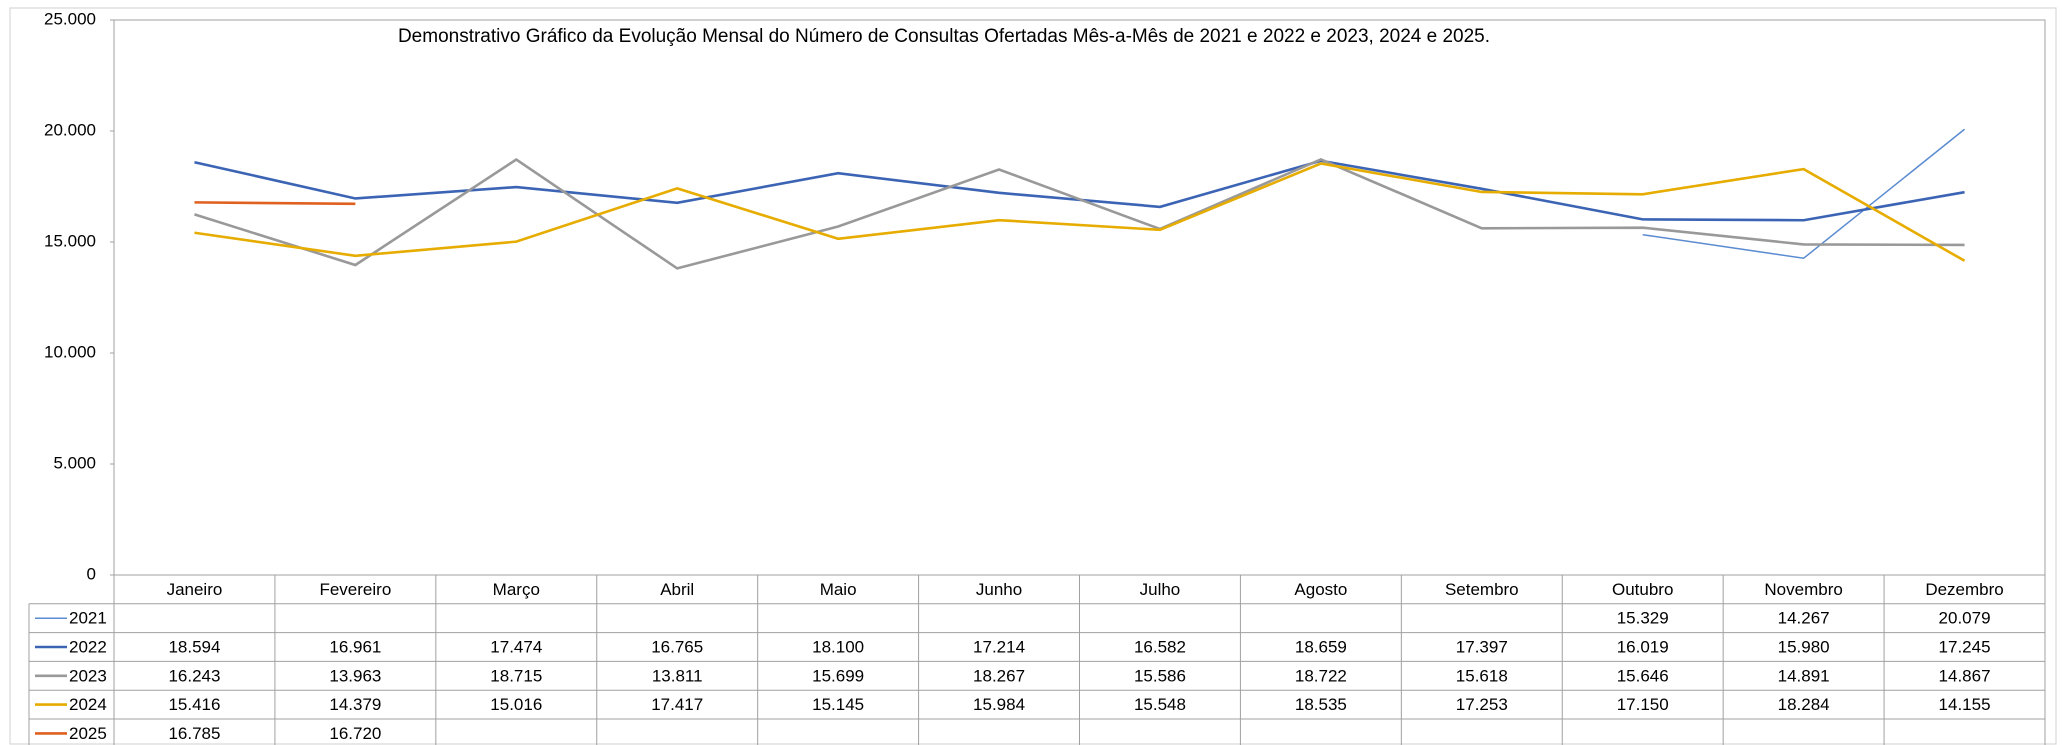 The image size is (2062, 745). What do you see at coordinates (838, 704) in the screenshot?
I see `table-value: 15.145` at bounding box center [838, 704].